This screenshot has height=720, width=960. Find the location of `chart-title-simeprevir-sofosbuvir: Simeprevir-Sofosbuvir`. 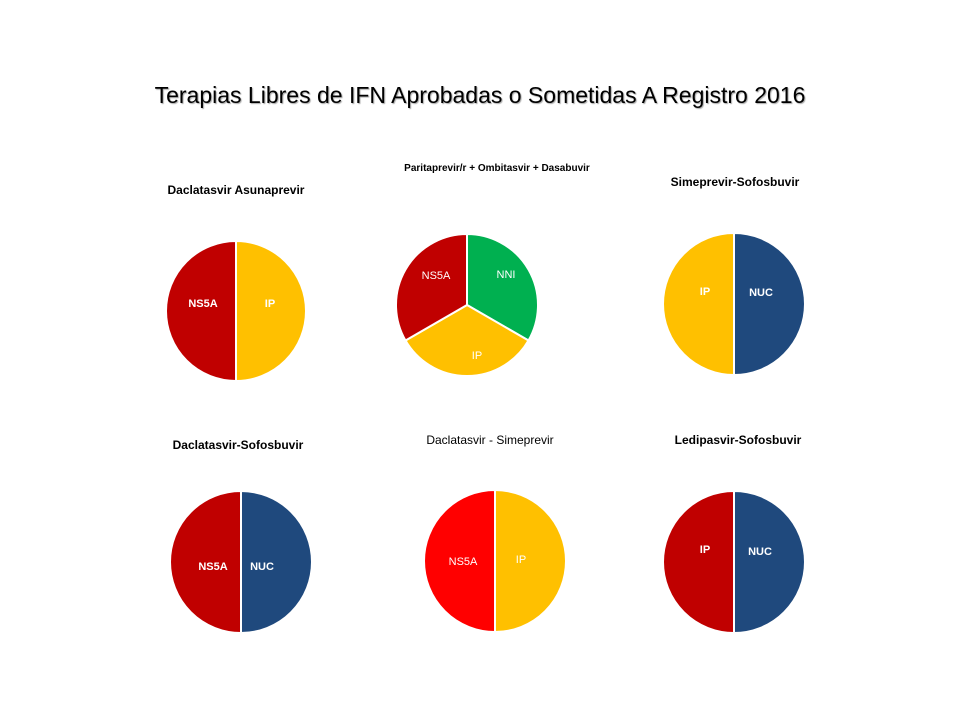

chart-title-simeprevir-sofosbuvir: Simeprevir-Sofosbuvir is located at coordinates (735, 182).